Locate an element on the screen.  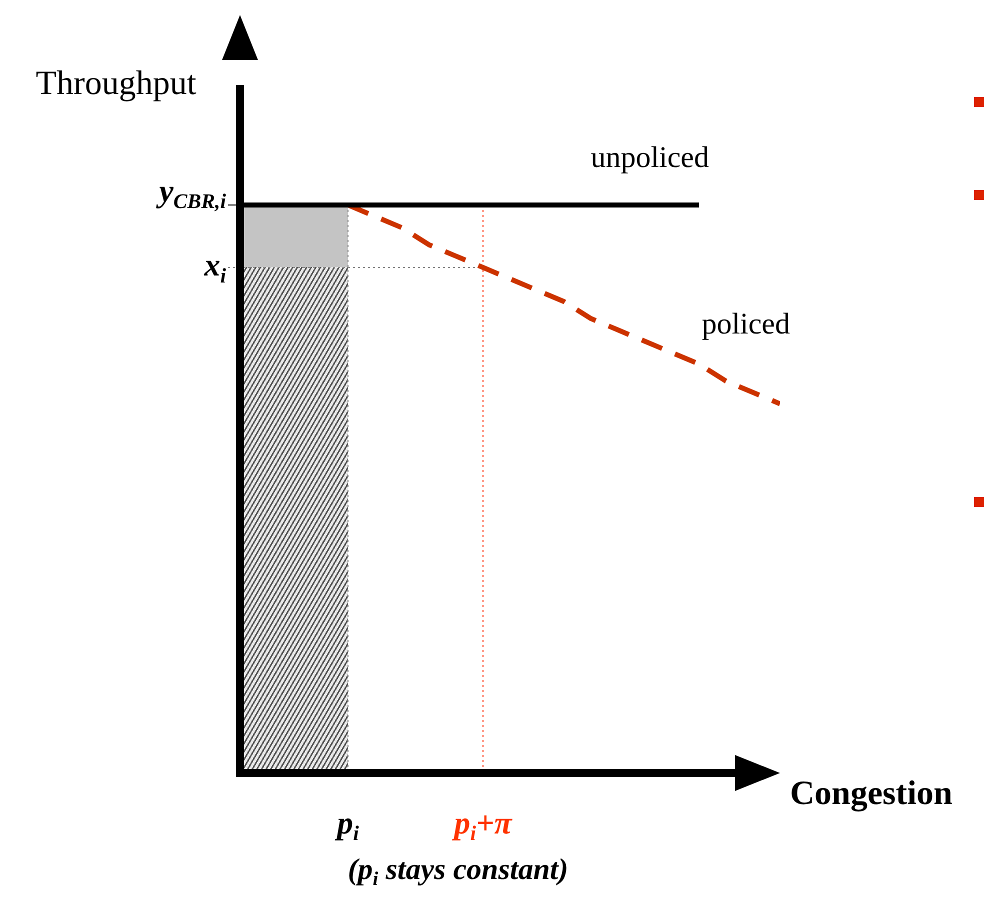
x-axis-title: Congestion is located at coordinates (871, 793).